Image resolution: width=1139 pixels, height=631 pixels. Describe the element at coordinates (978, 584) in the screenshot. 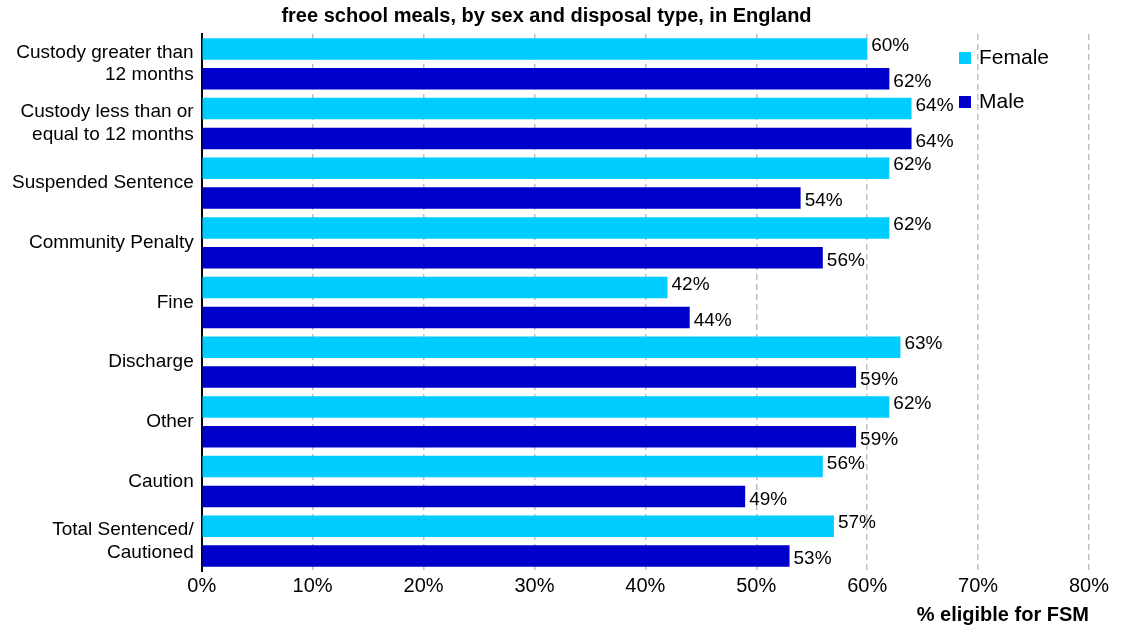

I see `x-tick-label: 70%` at that location.